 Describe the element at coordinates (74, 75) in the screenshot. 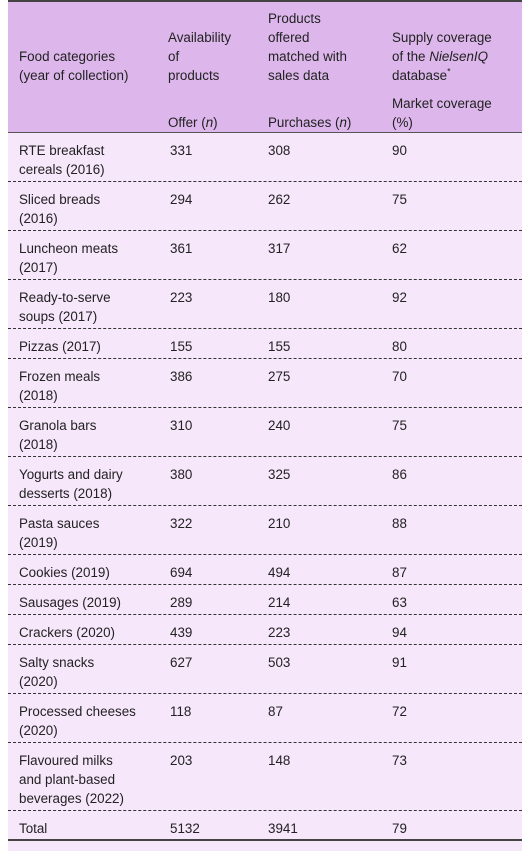

I see `header-text: (year of collection)` at that location.